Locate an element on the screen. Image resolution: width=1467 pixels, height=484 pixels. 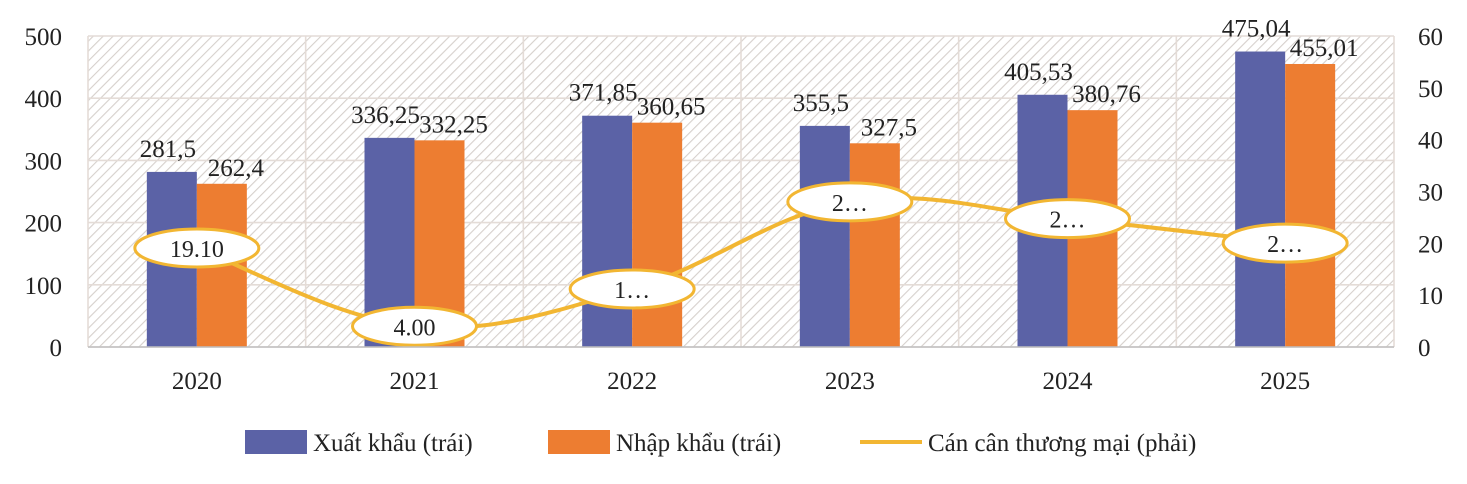
data-label-export: 371,85 is located at coordinates (603, 93).